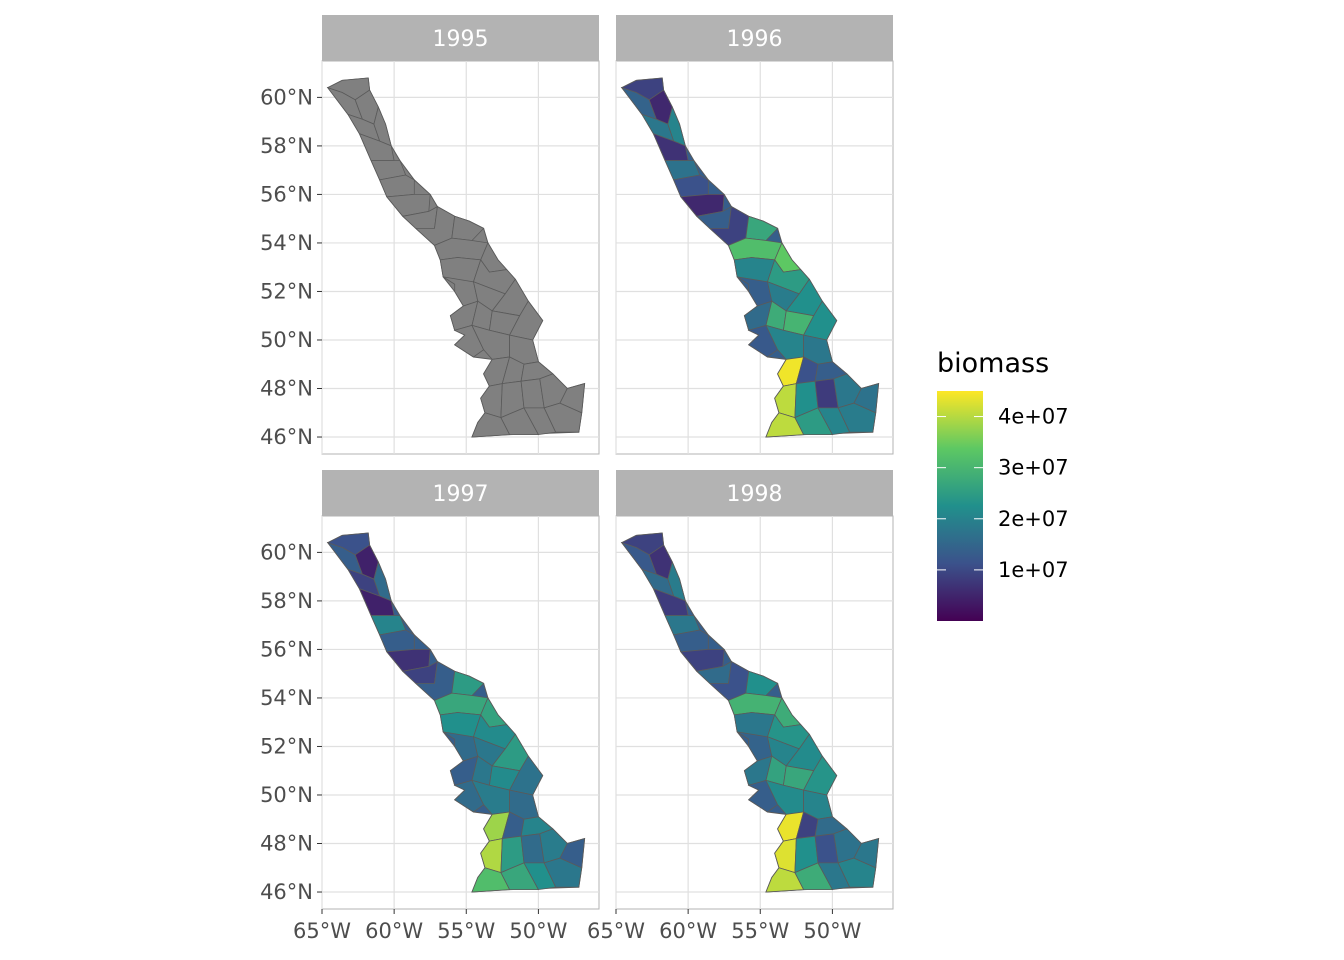  I want to click on map-panel-1997: 1997, so click(460, 690).